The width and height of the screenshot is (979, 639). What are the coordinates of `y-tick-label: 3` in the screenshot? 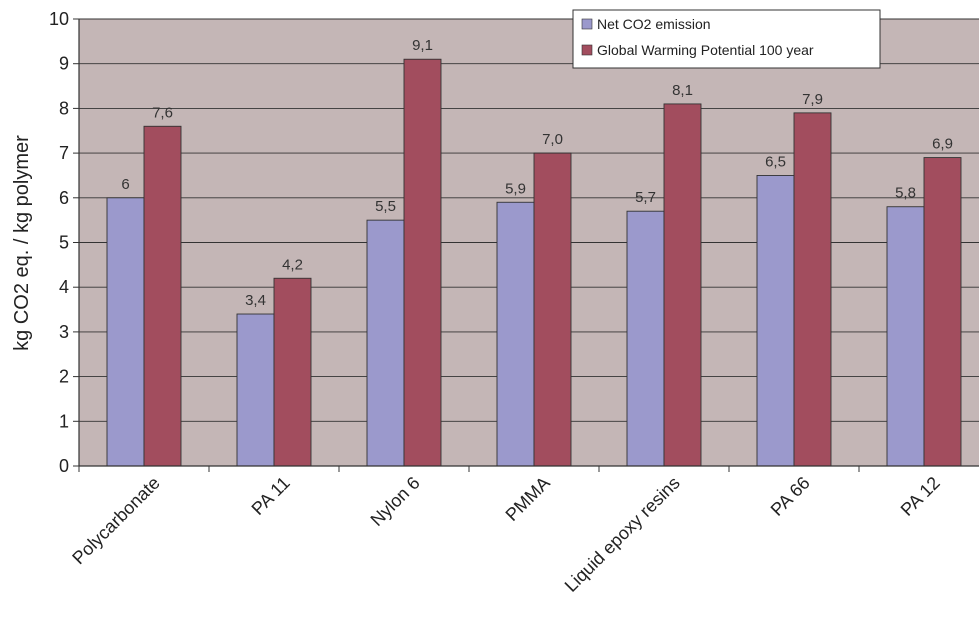 It's located at (64, 332).